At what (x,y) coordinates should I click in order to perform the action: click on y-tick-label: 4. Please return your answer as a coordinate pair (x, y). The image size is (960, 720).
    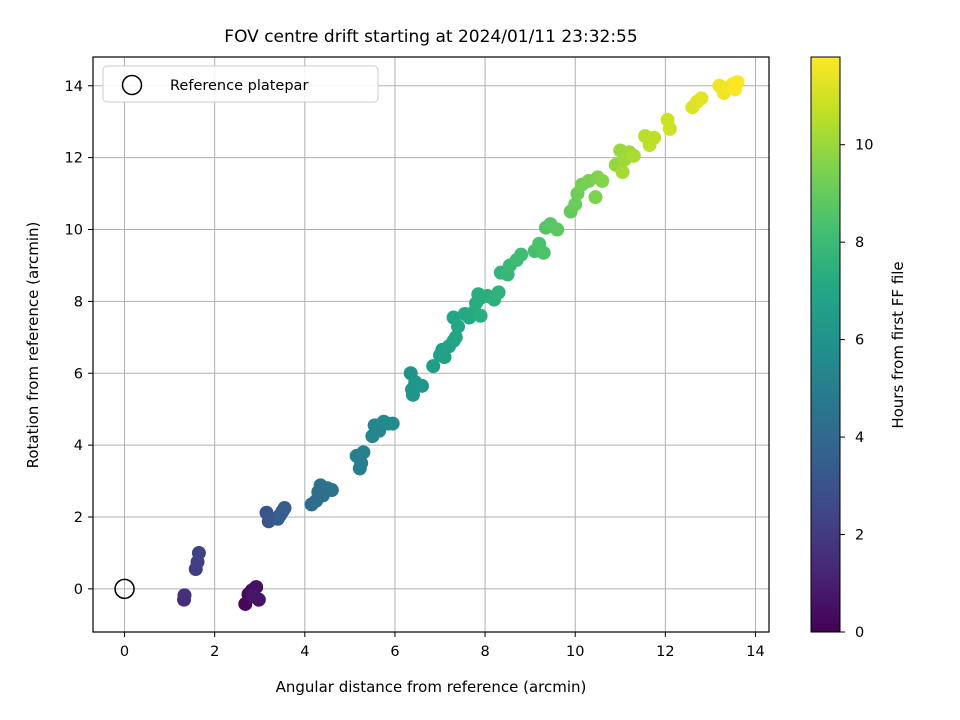
    Looking at the image, I should click on (78, 446).